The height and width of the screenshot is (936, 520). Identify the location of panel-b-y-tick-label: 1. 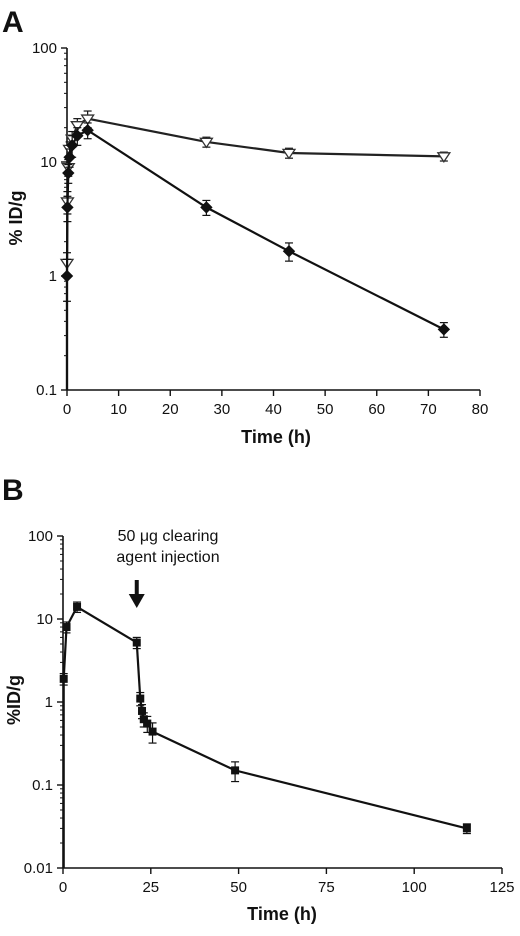
(49, 702).